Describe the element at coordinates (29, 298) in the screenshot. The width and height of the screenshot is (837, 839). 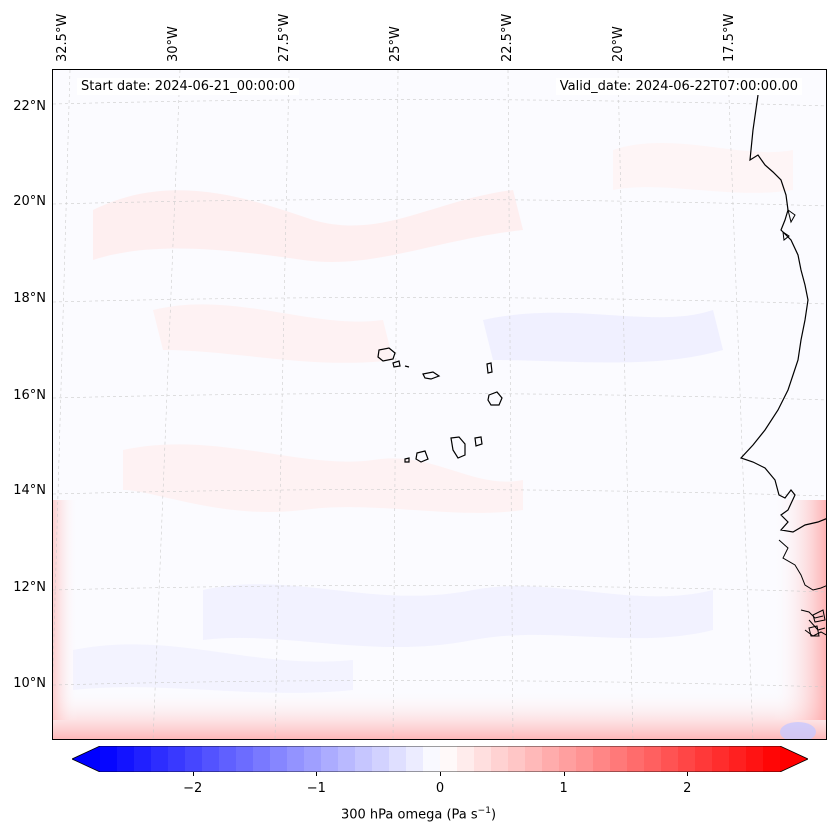
I see `latitude-label: 18°N` at that location.